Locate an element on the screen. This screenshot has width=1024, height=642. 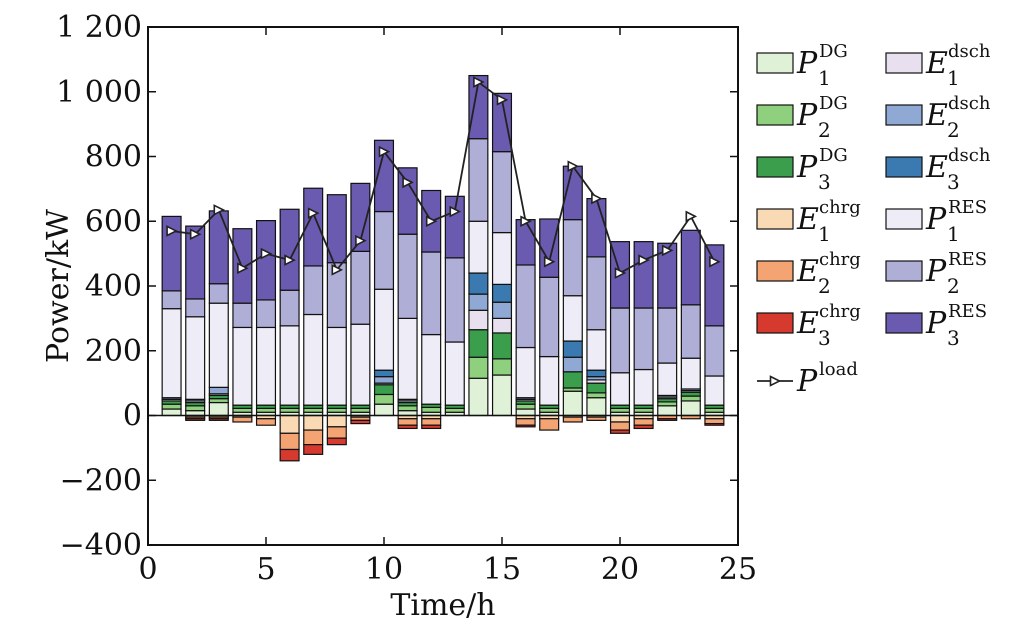
bar-segment-p3-dg is located at coordinates (502, 346).